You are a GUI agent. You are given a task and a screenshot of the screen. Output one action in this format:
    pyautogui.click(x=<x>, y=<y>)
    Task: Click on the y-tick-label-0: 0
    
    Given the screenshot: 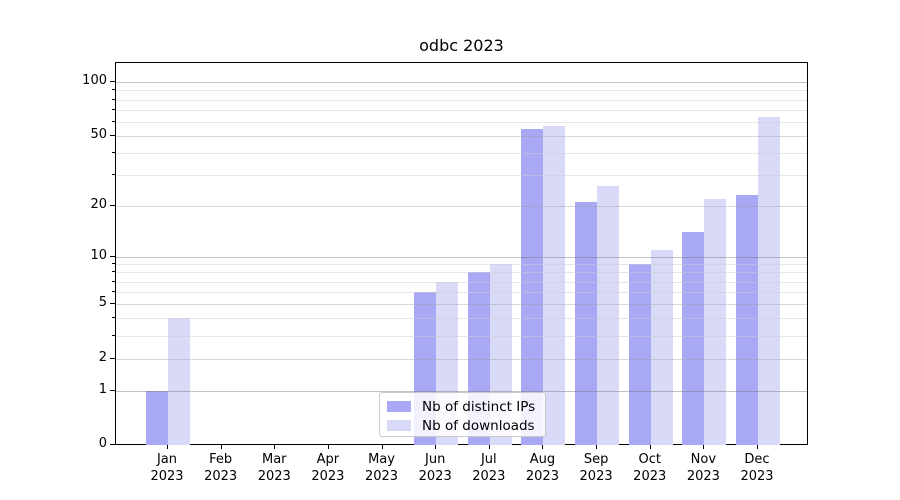 What is the action you would take?
    pyautogui.click(x=102, y=443)
    